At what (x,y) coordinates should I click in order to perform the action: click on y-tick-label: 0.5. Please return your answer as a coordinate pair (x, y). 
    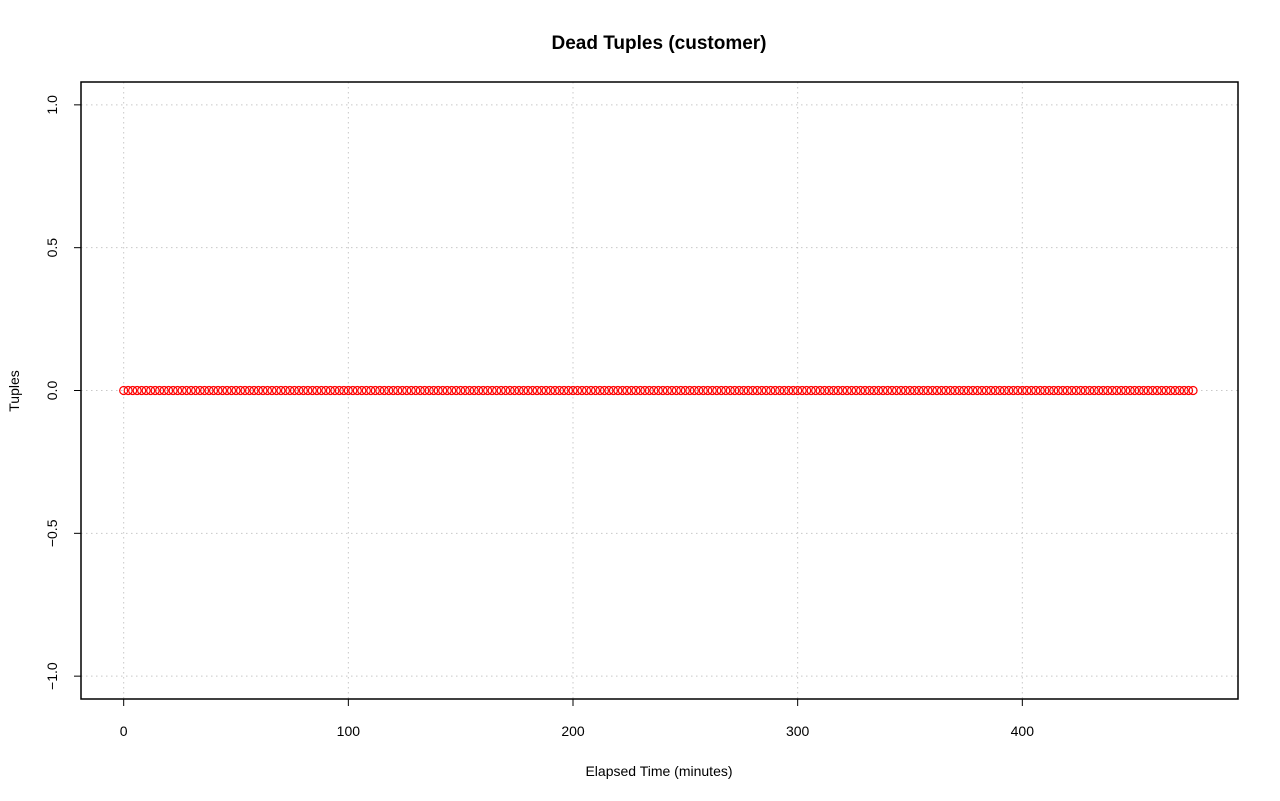
    Looking at the image, I should click on (52, 248).